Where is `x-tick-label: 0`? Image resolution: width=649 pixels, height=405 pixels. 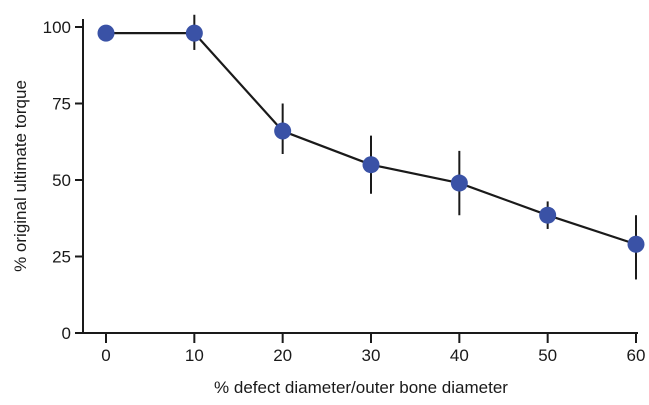
x-tick-label: 0 is located at coordinates (105, 355).